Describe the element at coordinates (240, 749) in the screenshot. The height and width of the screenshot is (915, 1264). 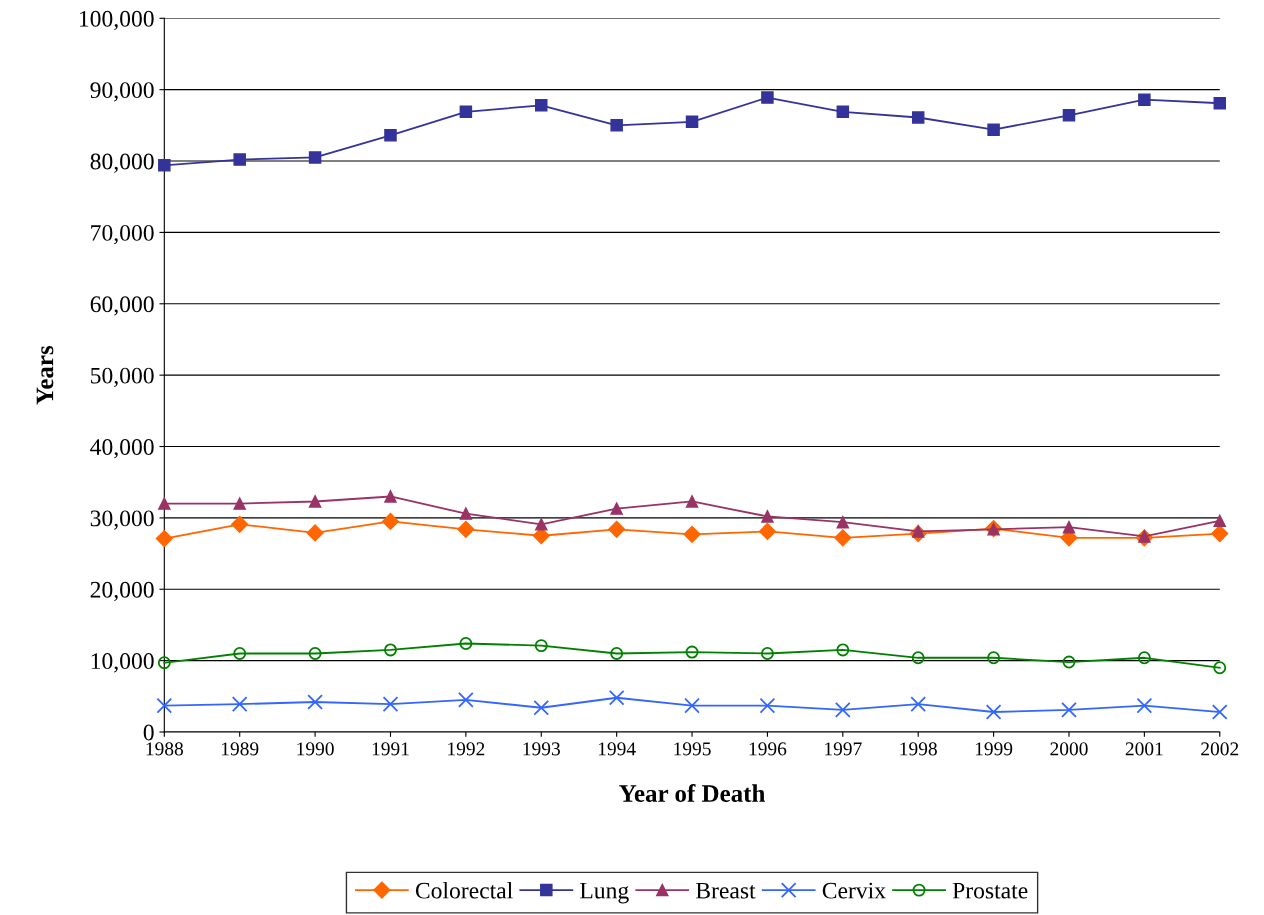
I see `x-tick-label: 1989` at that location.